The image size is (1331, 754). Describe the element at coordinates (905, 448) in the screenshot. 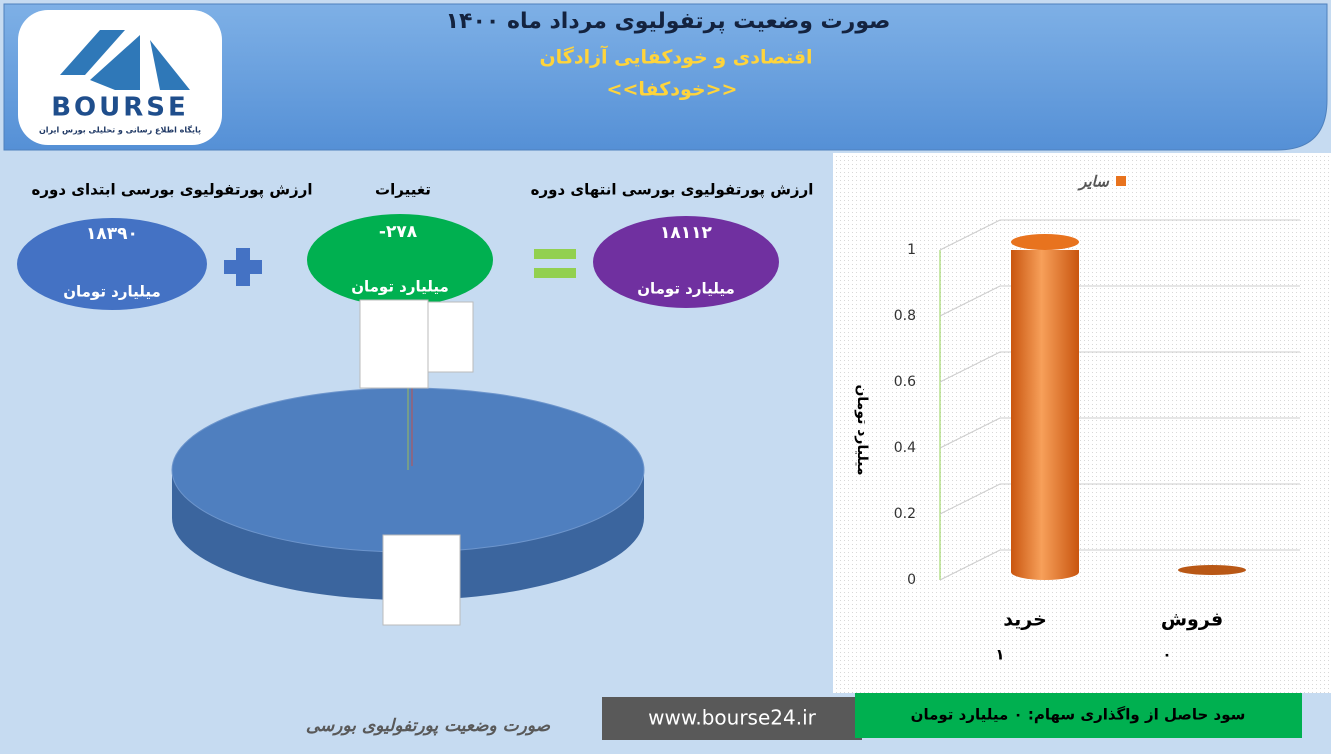

I see `y-tick-label: 0.4` at that location.